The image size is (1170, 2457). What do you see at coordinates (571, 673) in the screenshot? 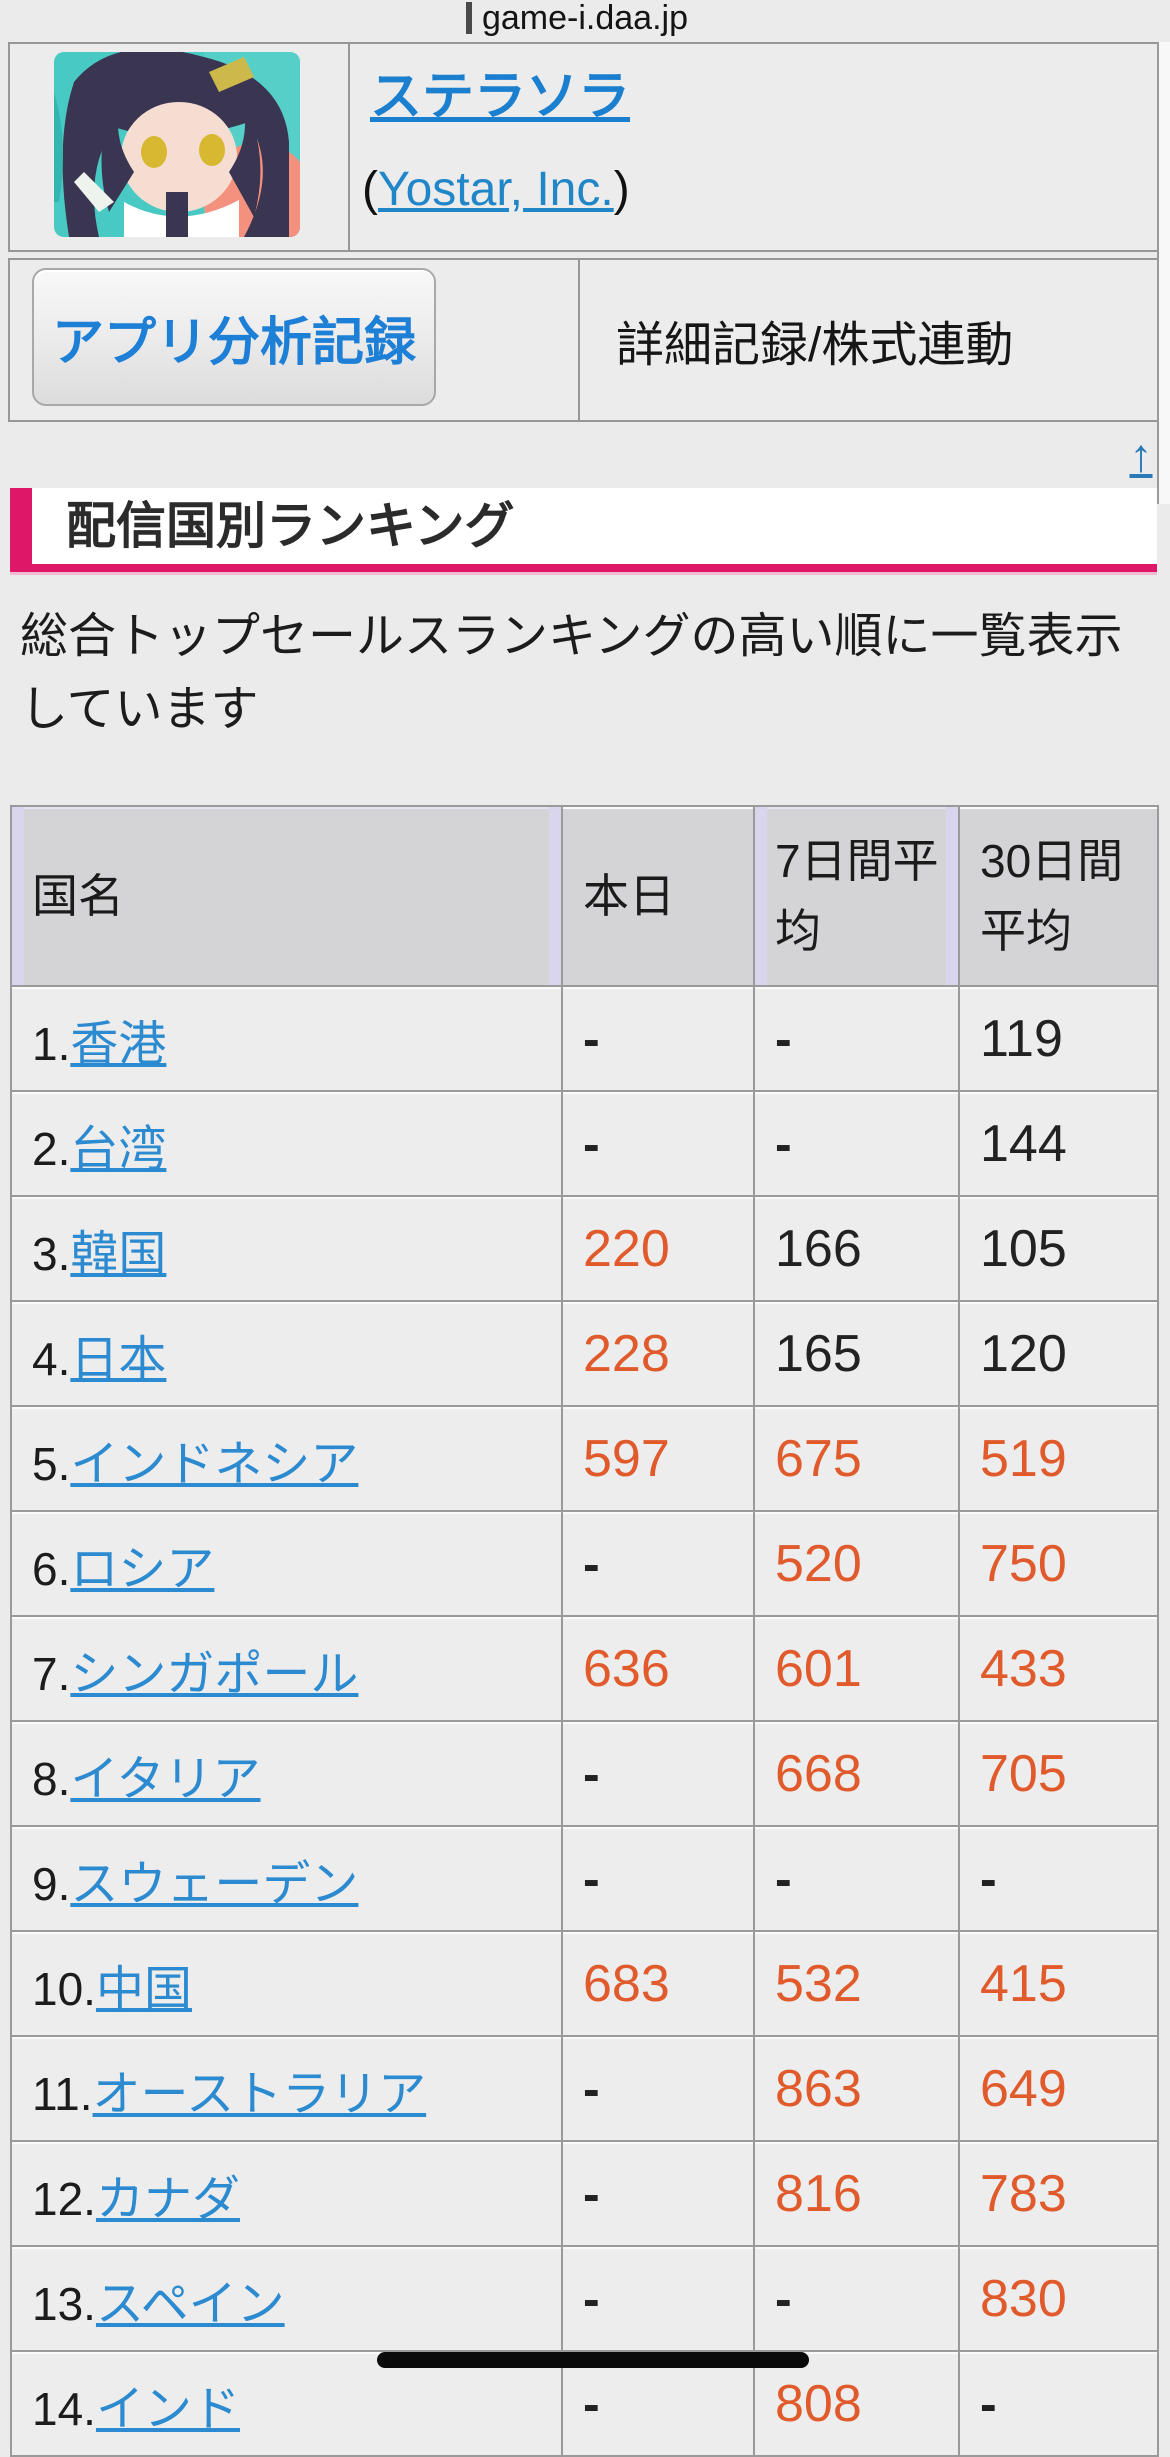
I see `section-description: 総合トップセールスランキングの高い順に一覧表示しています` at bounding box center [571, 673].